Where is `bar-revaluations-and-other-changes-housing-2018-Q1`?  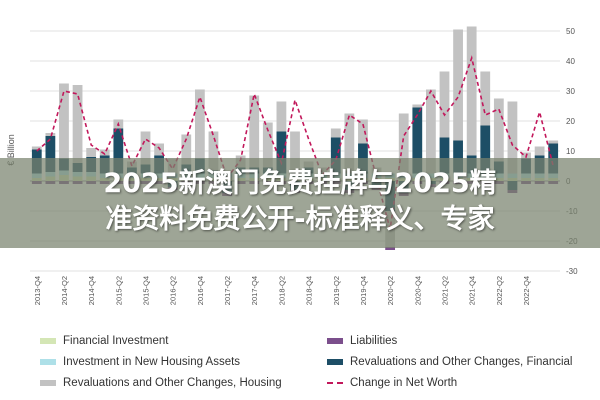
bar-revaluations-and-other-changes-housing-2018-Q1 is located at coordinates (267, 145).